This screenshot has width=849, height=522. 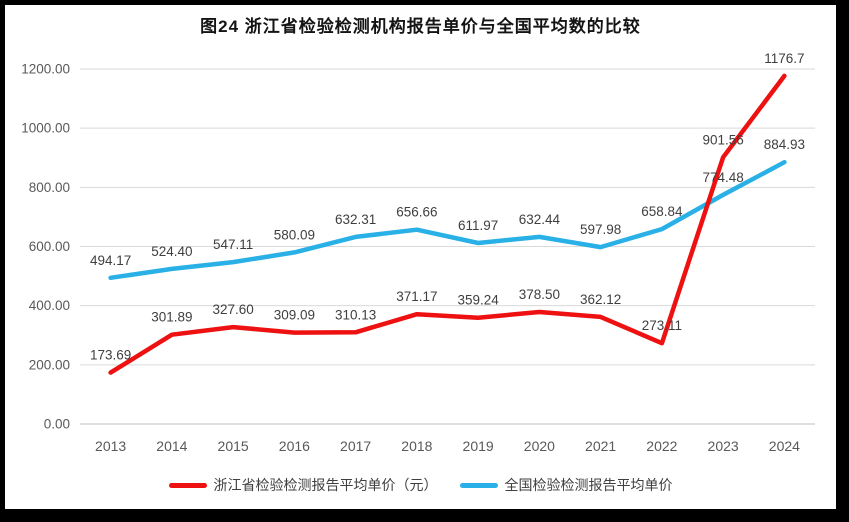 I want to click on data-label: 494.17, so click(x=110, y=260).